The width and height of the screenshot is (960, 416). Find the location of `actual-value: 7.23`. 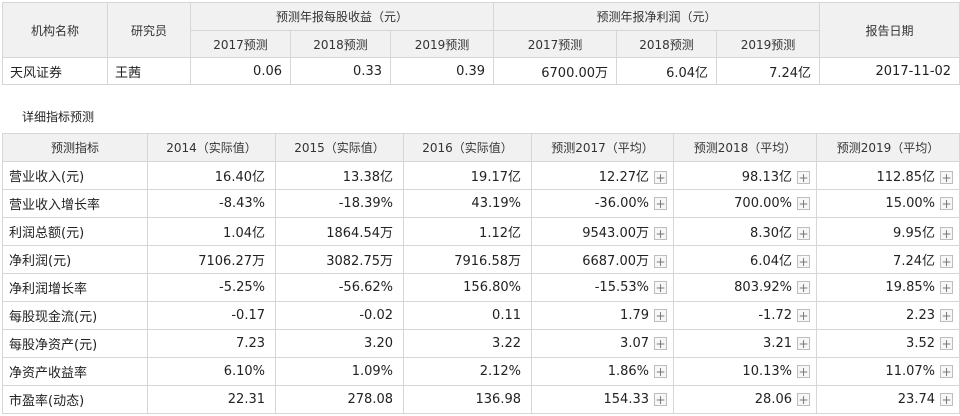

actual-value: 7.23 is located at coordinates (211, 343).